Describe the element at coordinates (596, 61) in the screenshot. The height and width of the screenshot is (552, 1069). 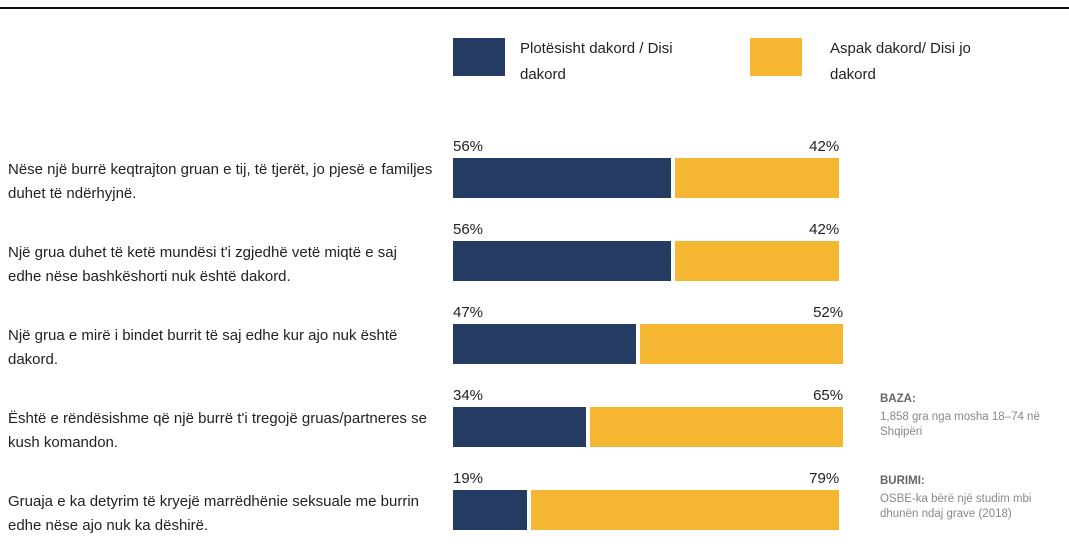
I see `legend-label: Plotësisht dakord / Disi dakord` at that location.